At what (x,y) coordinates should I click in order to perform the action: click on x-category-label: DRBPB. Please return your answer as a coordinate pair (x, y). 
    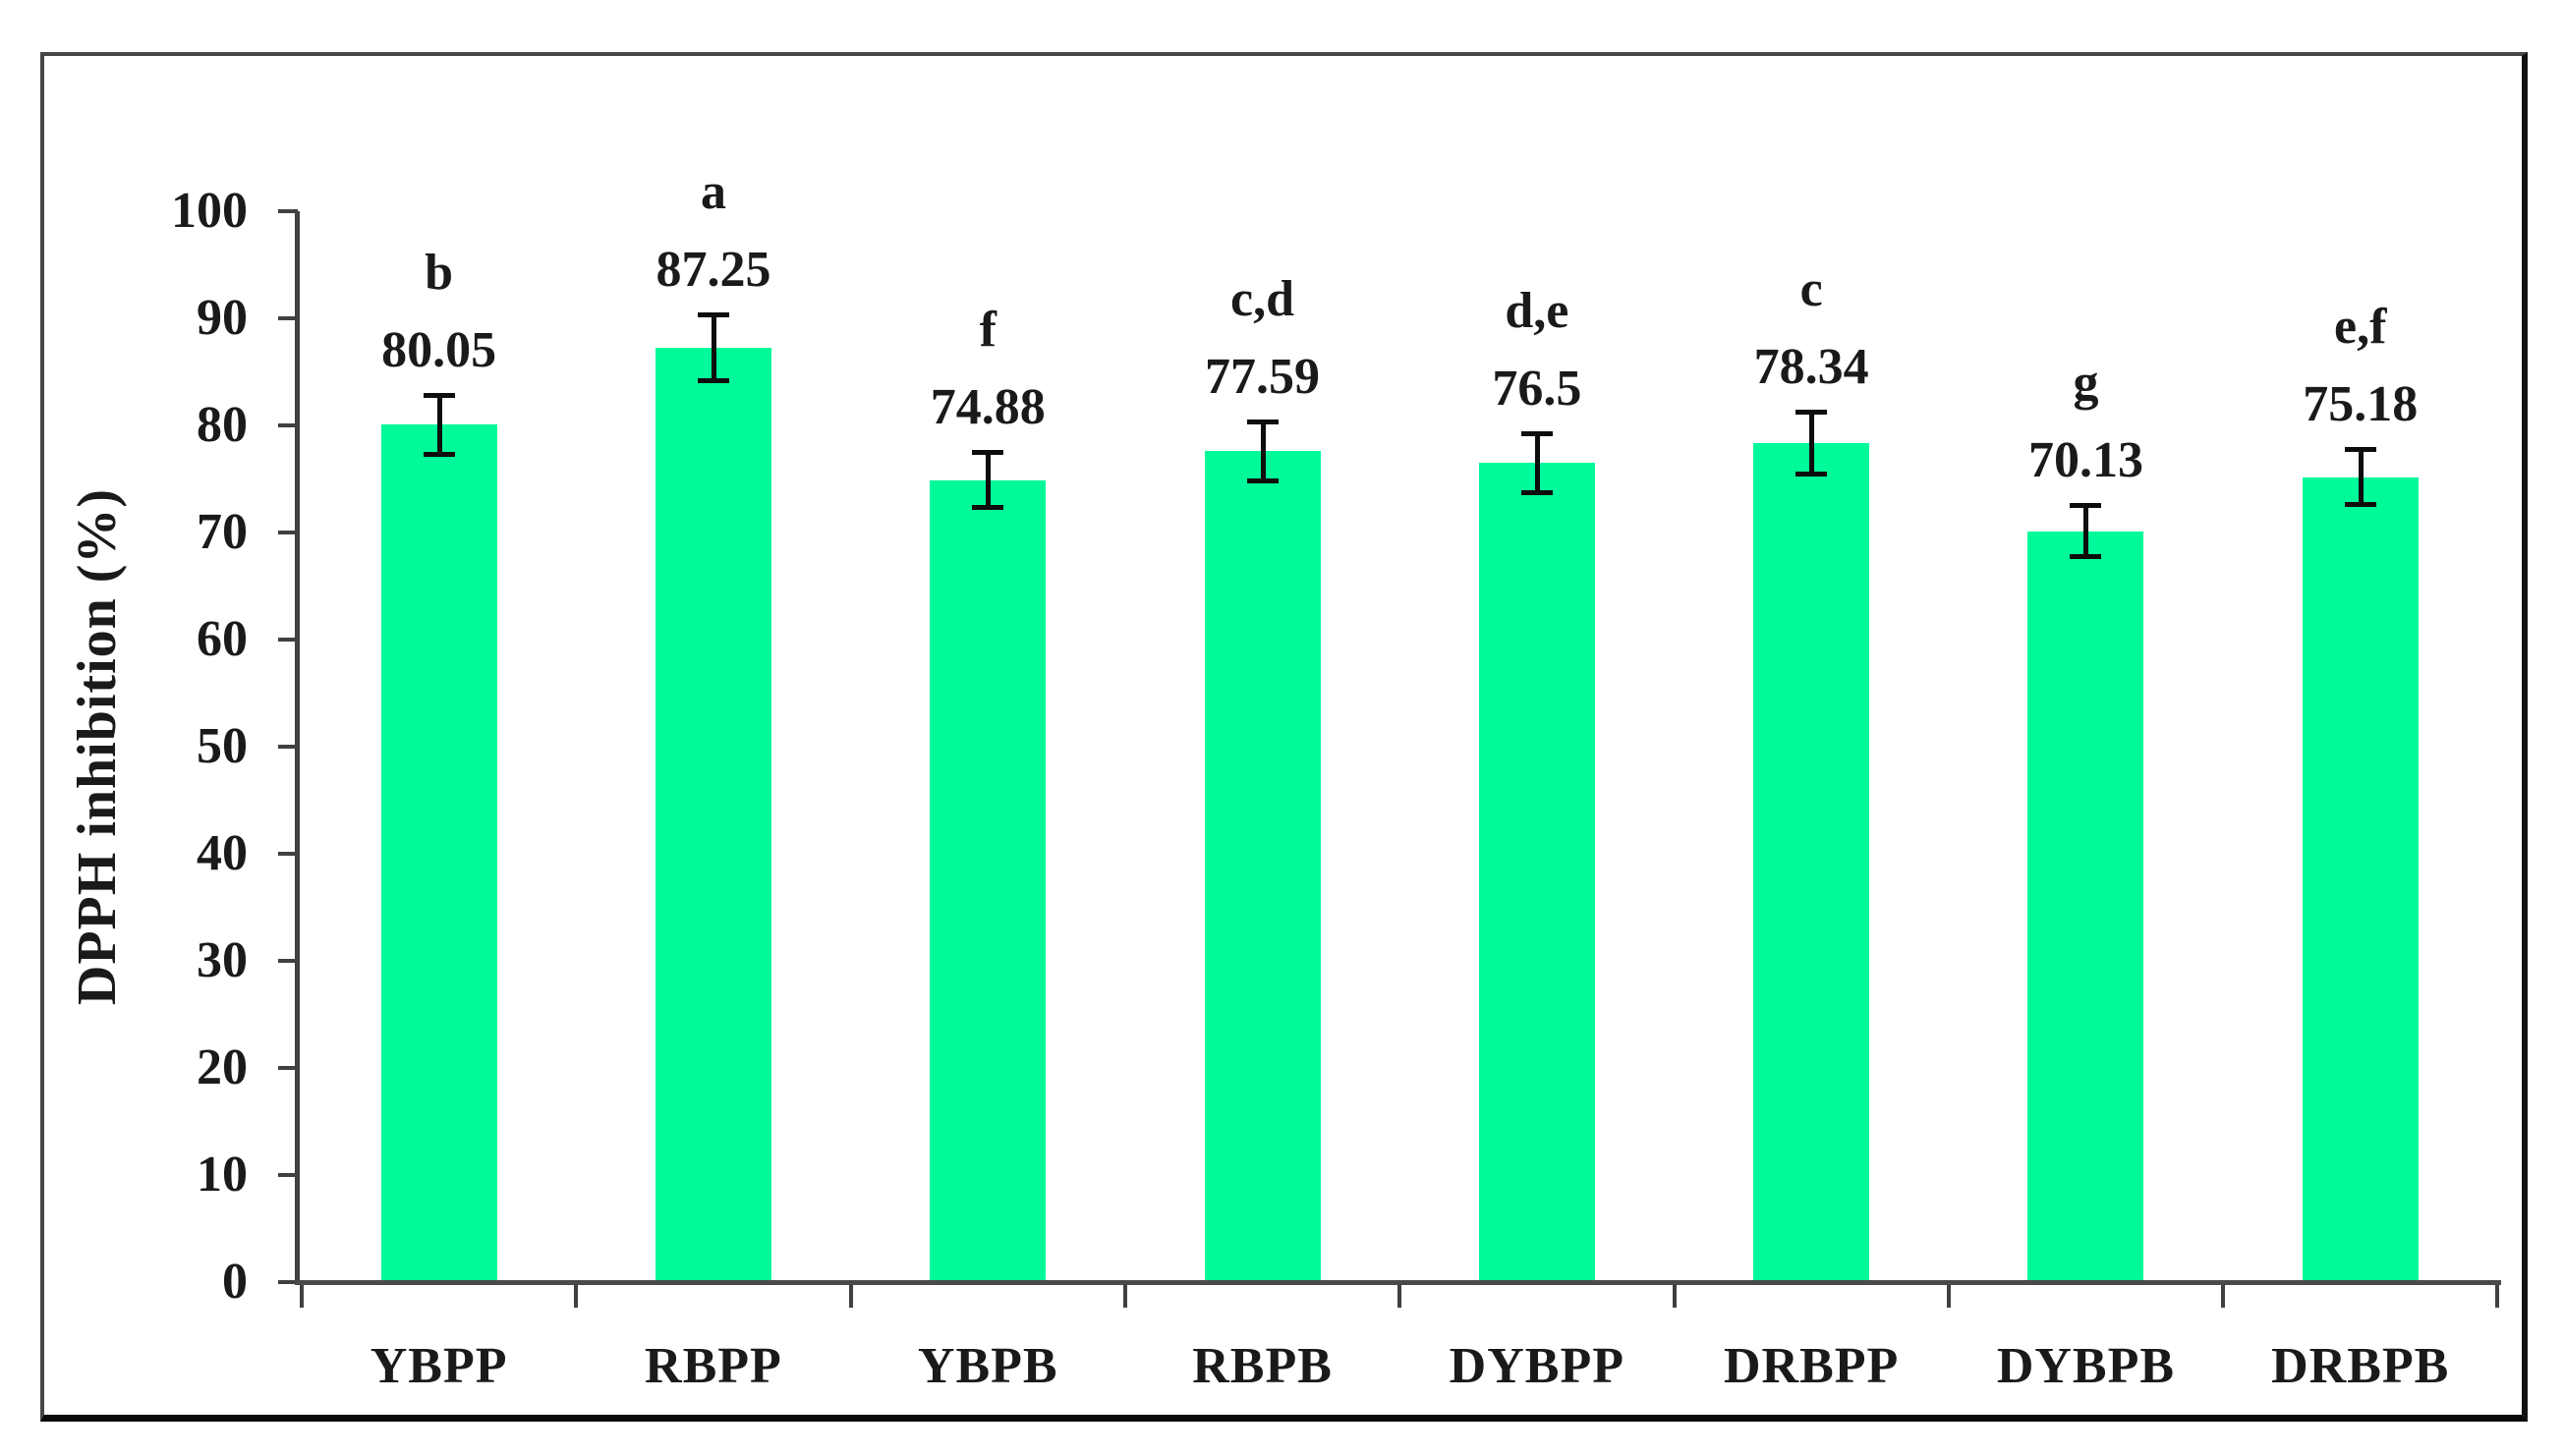
    Looking at the image, I should click on (2360, 1366).